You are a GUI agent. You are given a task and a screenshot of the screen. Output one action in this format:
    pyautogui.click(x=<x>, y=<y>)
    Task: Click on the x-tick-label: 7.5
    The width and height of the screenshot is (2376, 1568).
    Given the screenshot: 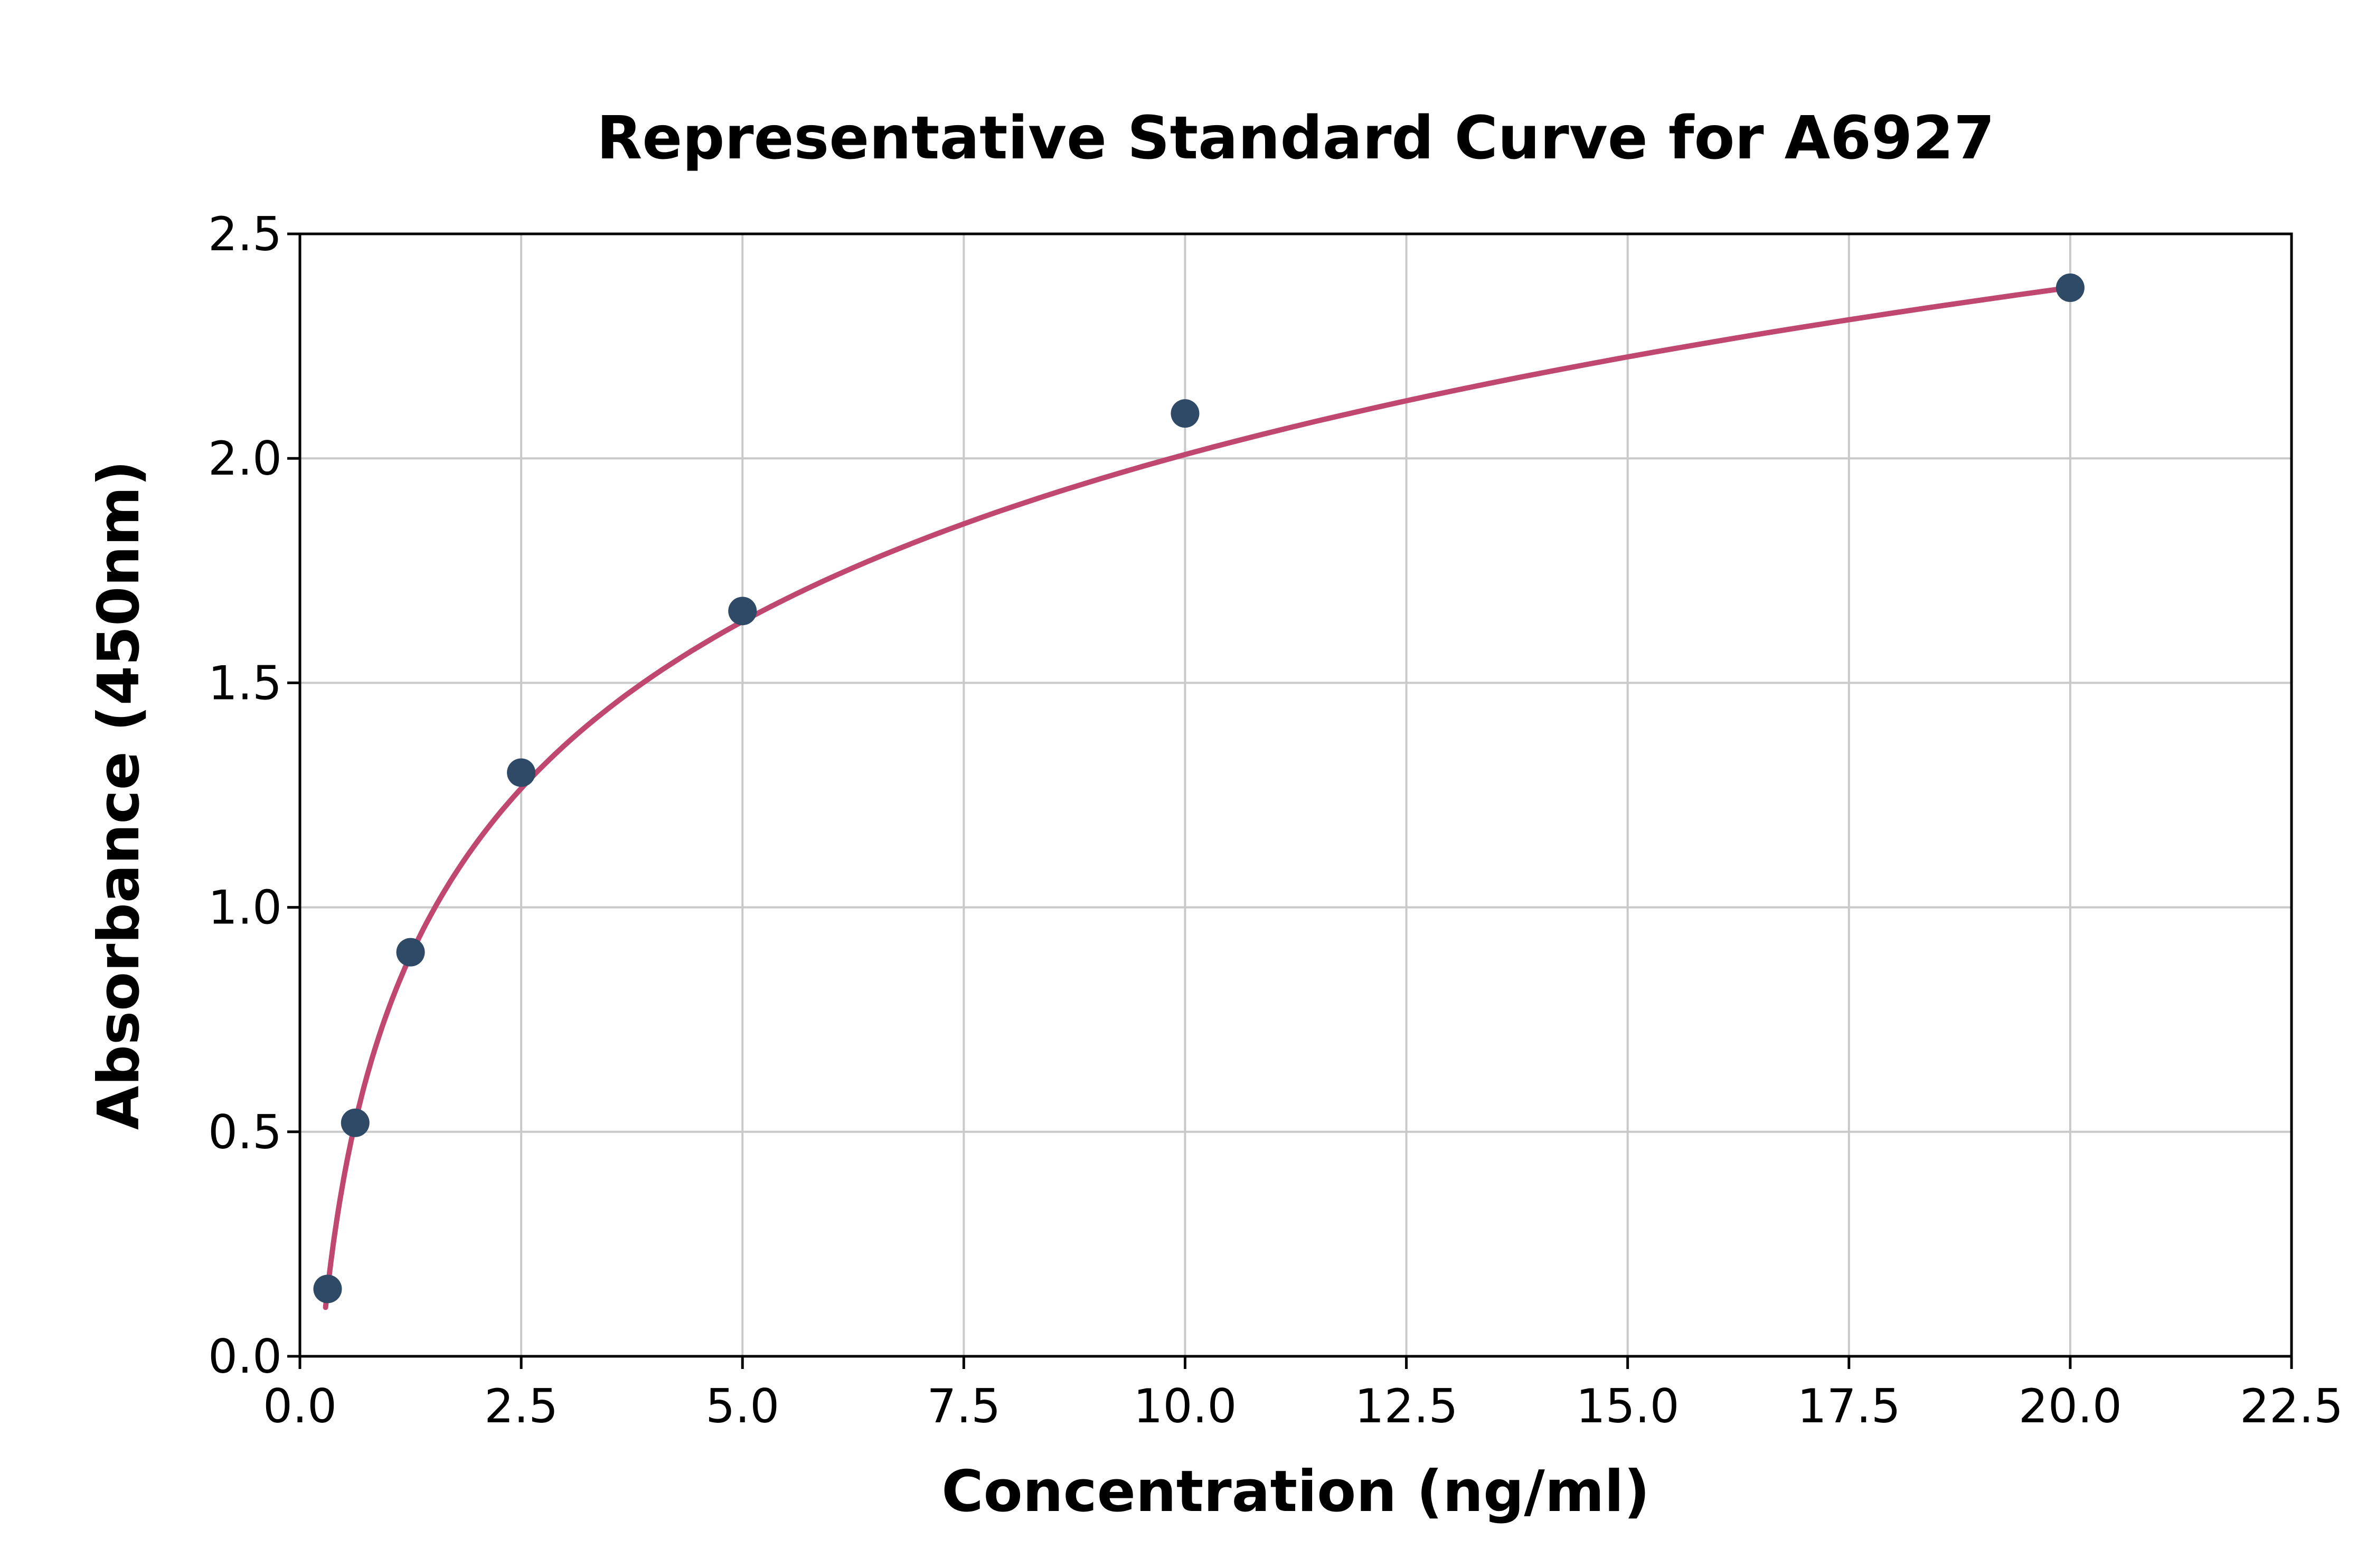 What is the action you would take?
    pyautogui.click(x=964, y=1406)
    